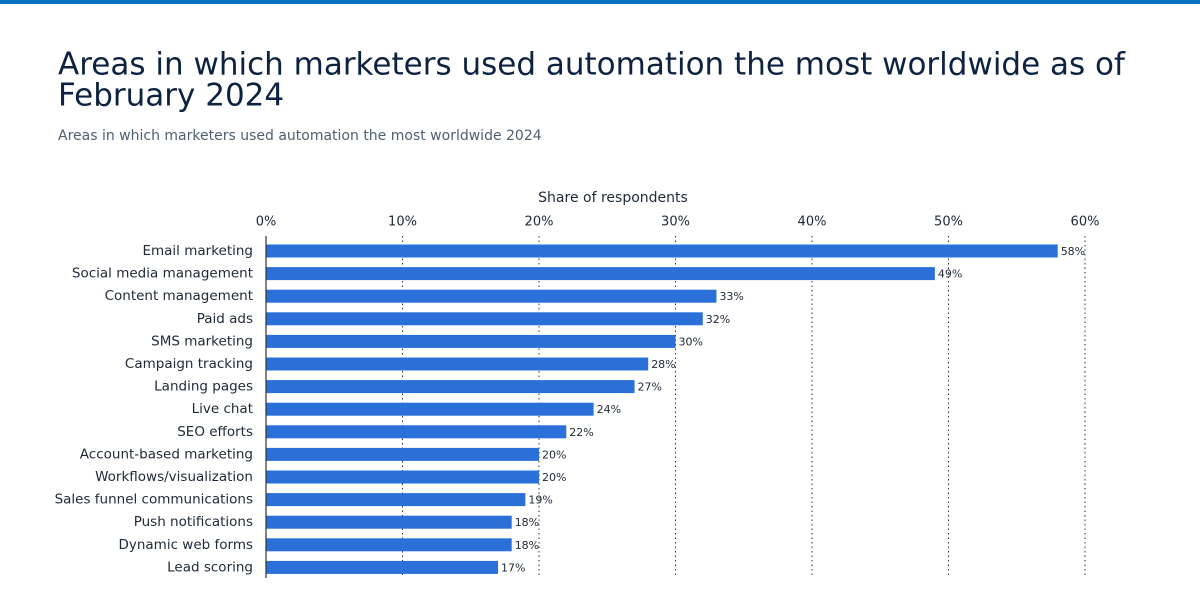  What do you see at coordinates (513, 567) in the screenshot?
I see `value-label: 17%` at bounding box center [513, 567].